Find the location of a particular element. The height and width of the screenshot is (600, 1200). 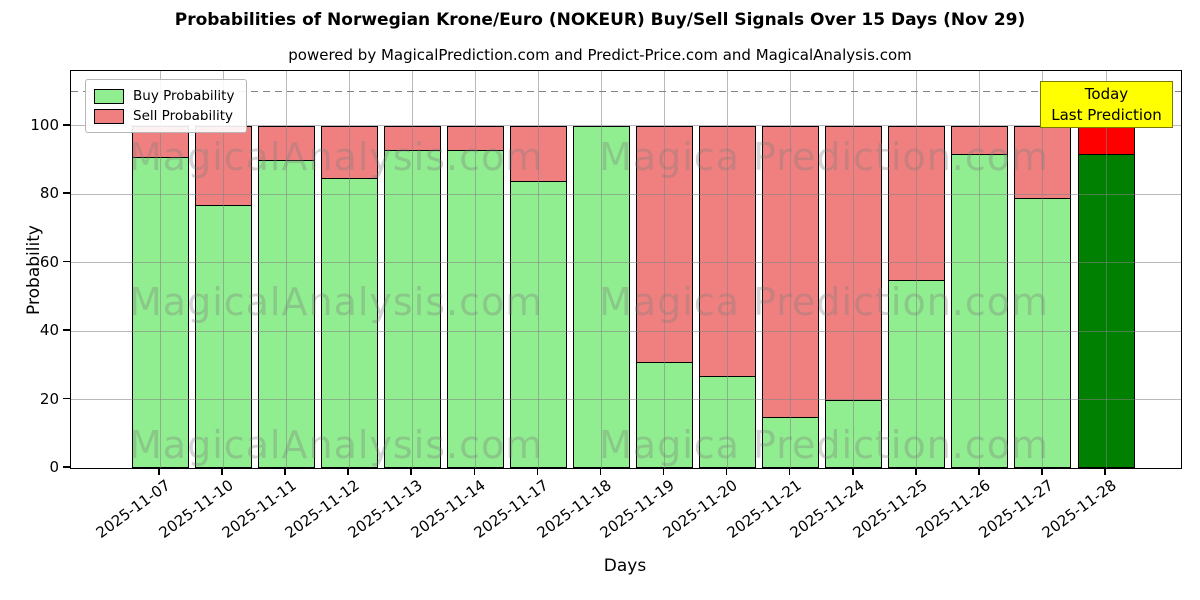

legend: Buy Probability Sell Probability is located at coordinates (166, 106).